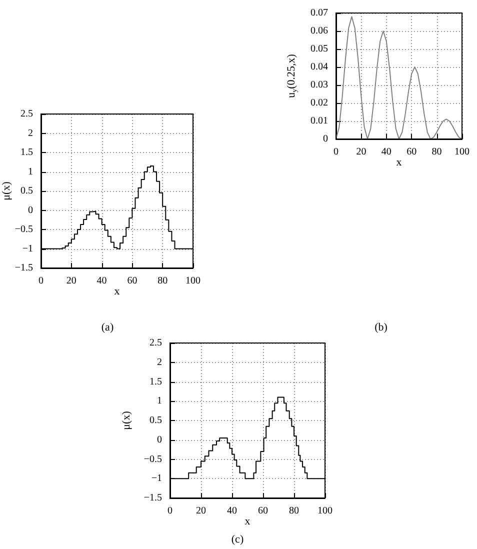 This screenshot has width=477, height=549. I want to click on y-tick-label: 0.07, so click(319, 13).